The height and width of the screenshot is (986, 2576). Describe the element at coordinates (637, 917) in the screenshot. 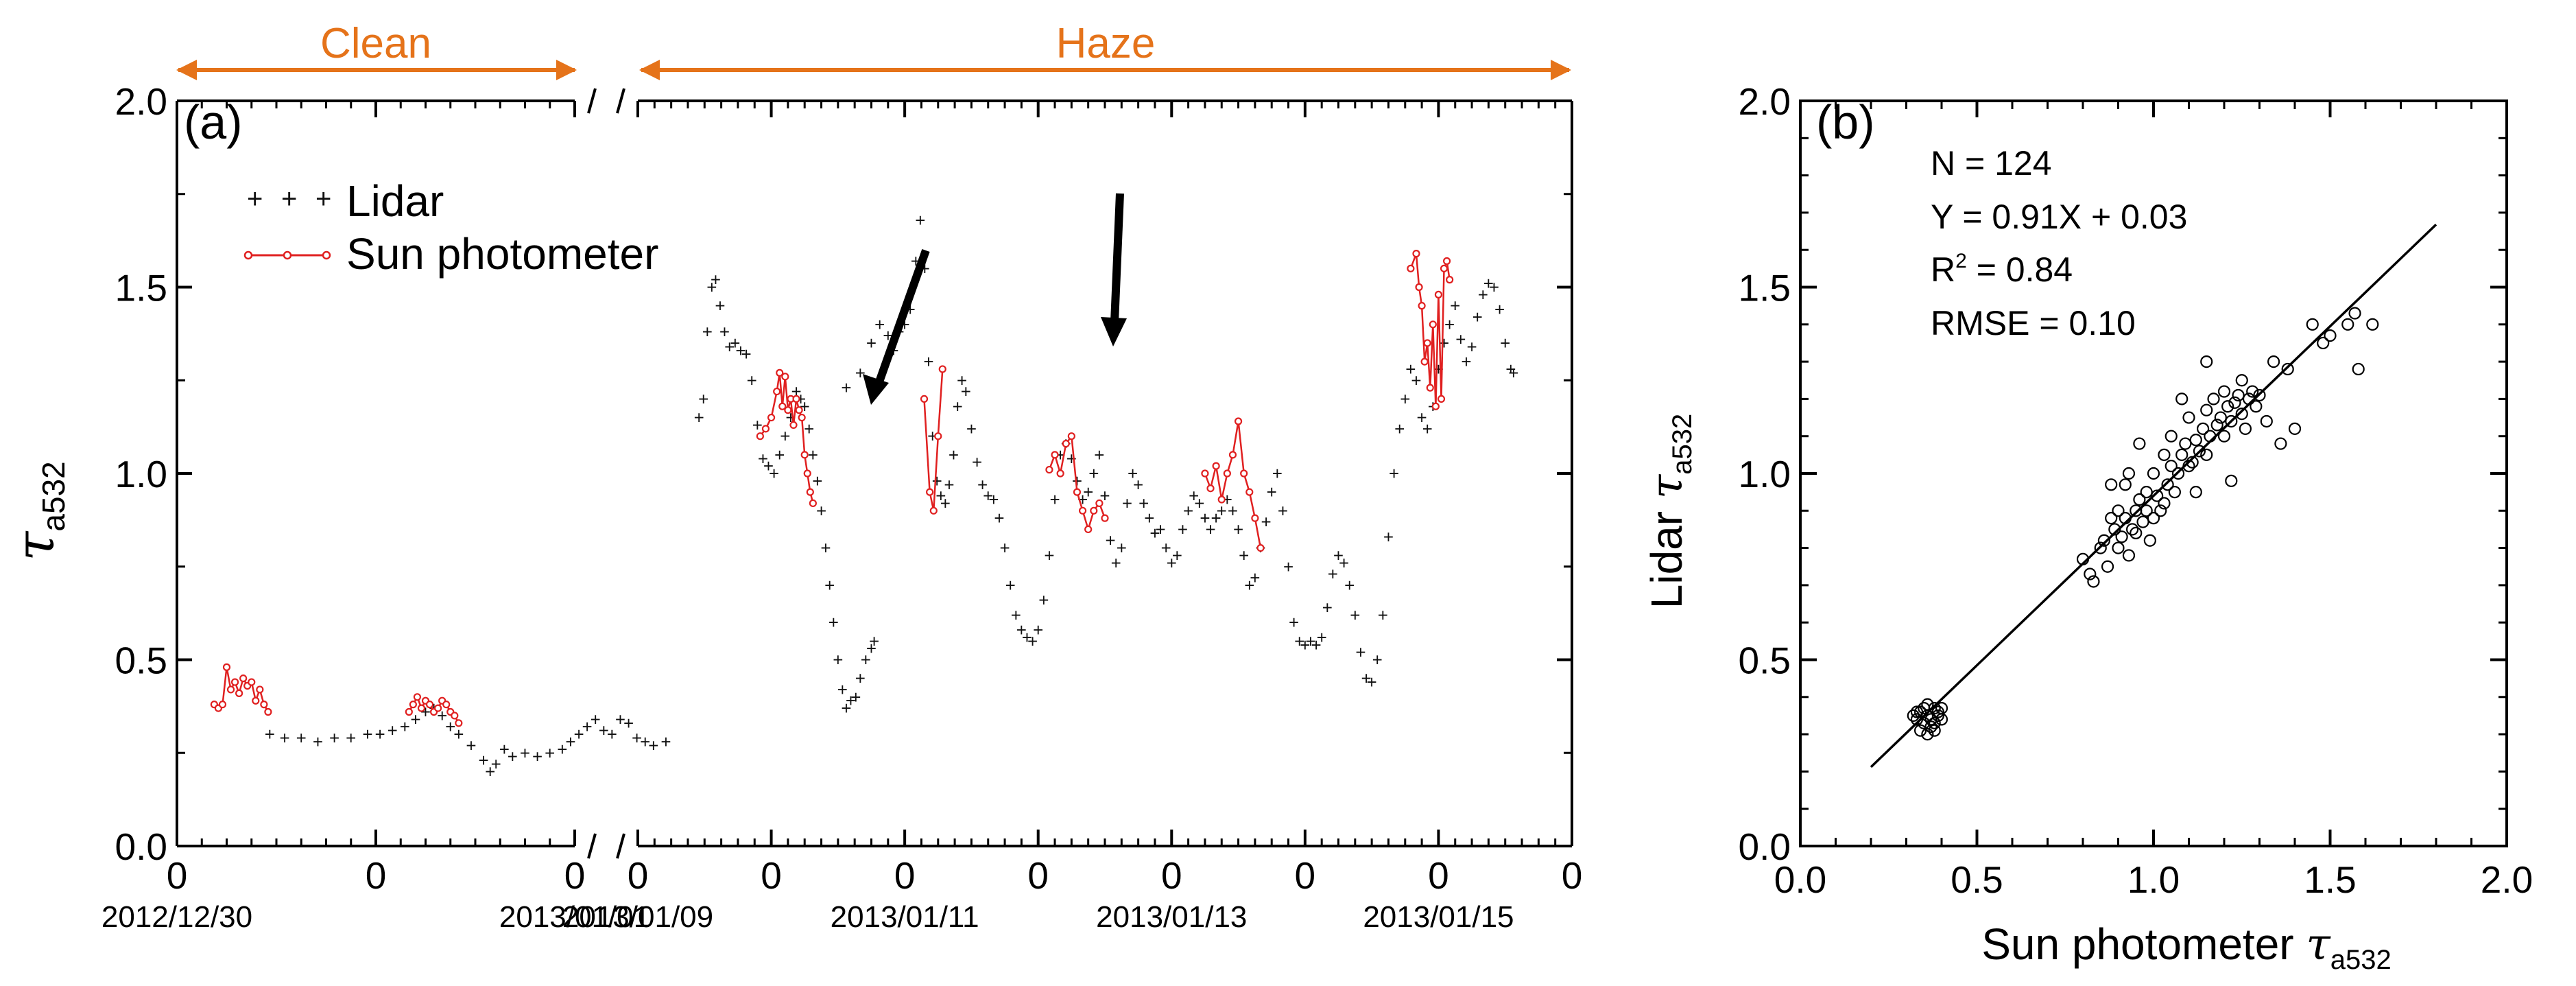

I see `x-date-label: 2013/01/09` at that location.